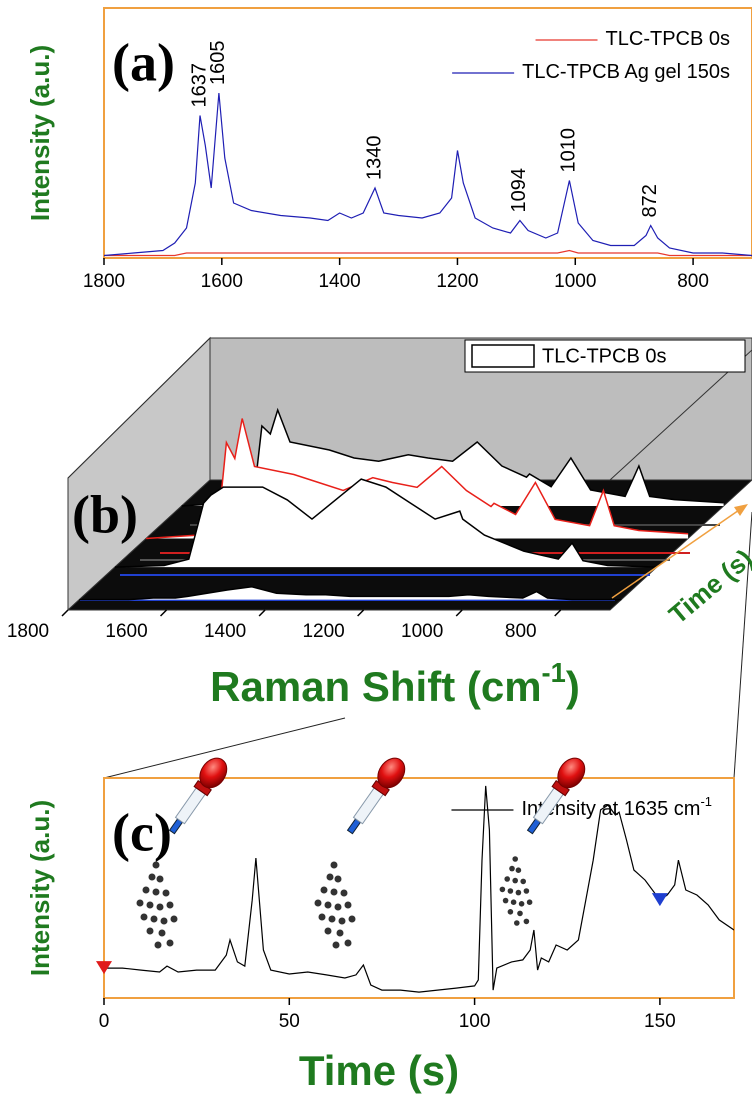 This screenshot has width=752, height=1099. Describe the element at coordinates (660, 1021) in the screenshot. I see `x-tick-label: 150` at that location.